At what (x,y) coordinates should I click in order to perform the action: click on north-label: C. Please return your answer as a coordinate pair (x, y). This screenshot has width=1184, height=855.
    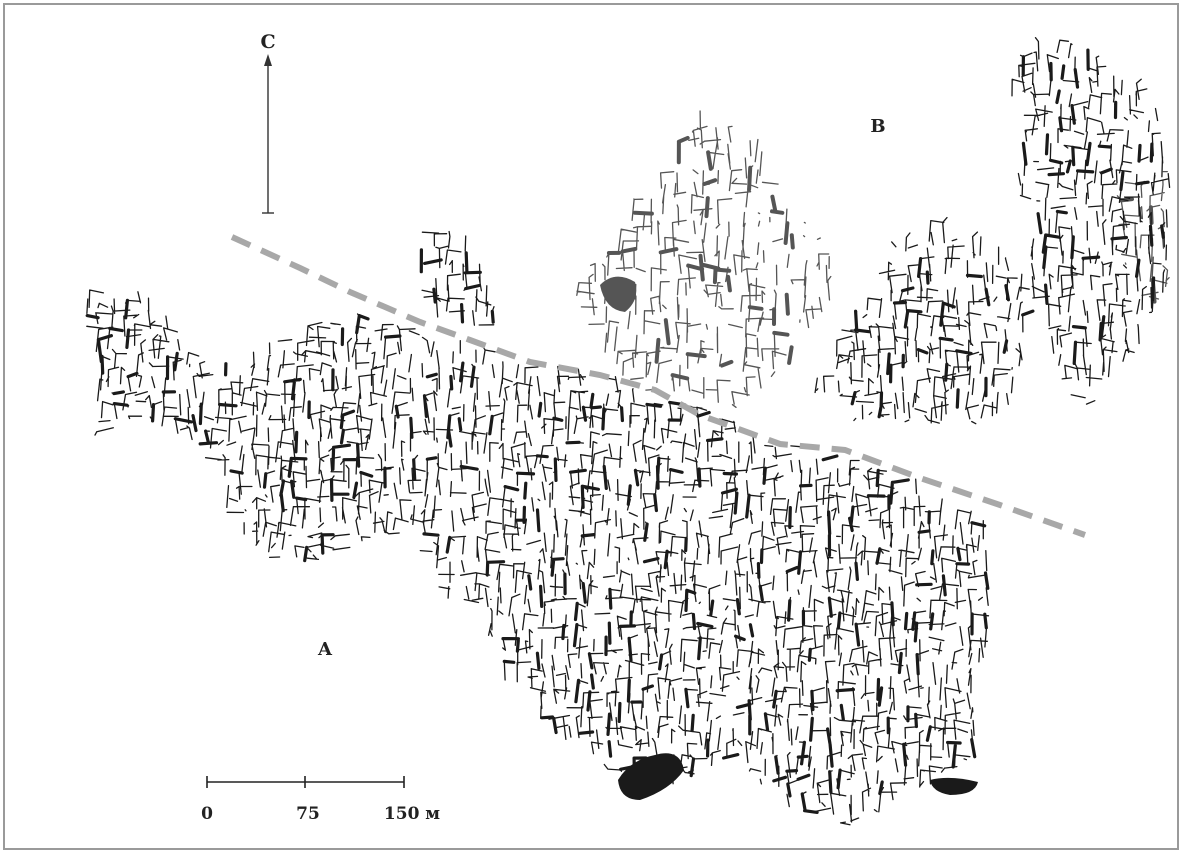
    Looking at the image, I should click on (267, 42).